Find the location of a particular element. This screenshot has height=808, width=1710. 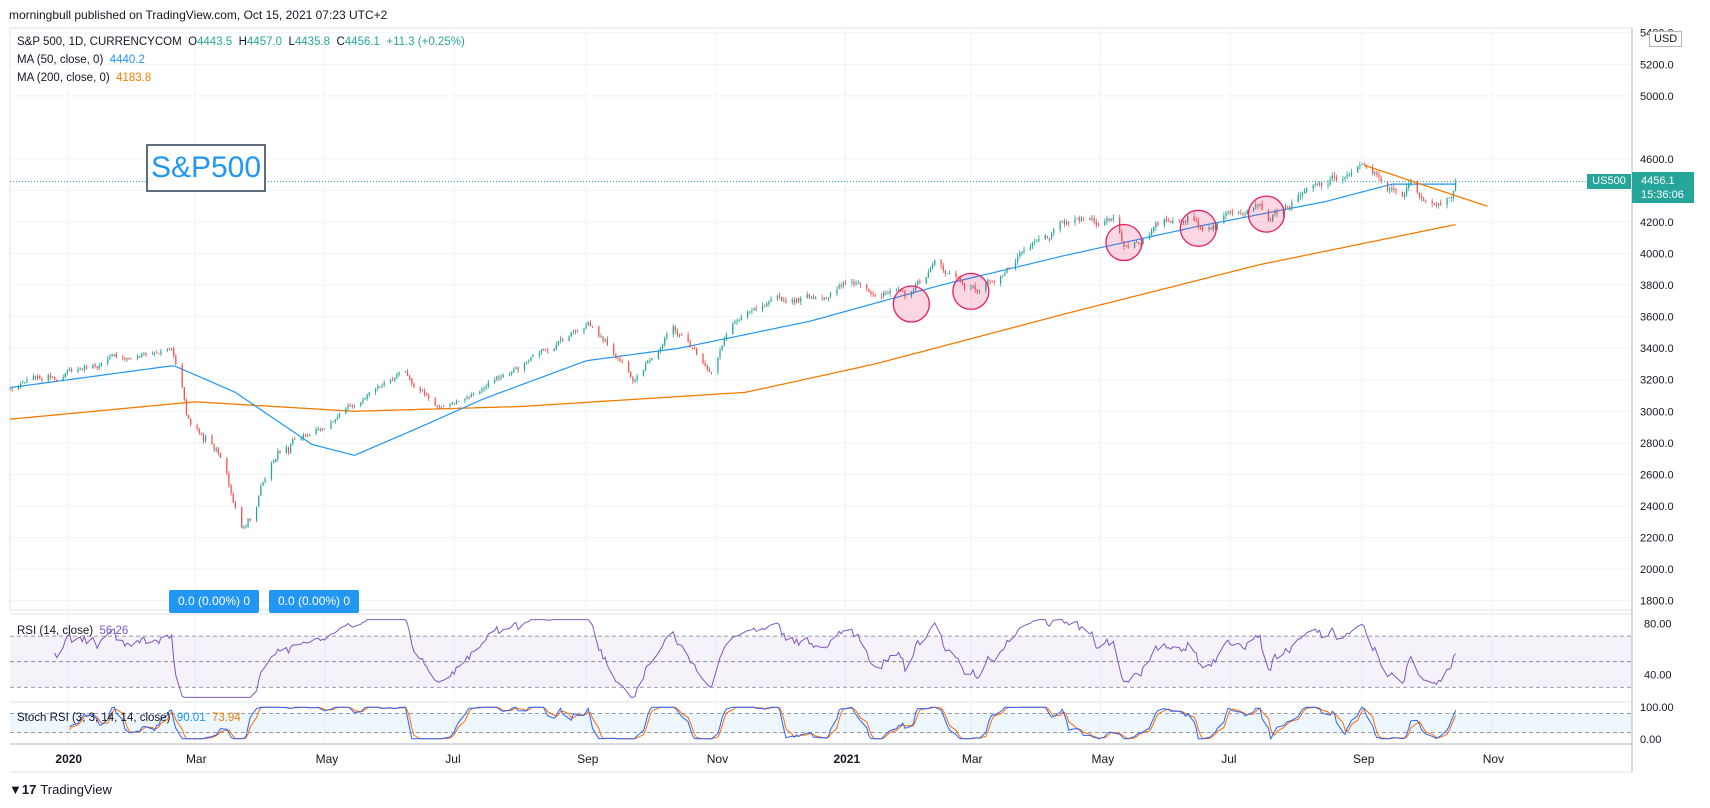

rsi-value: 56.26 is located at coordinates (114, 631).